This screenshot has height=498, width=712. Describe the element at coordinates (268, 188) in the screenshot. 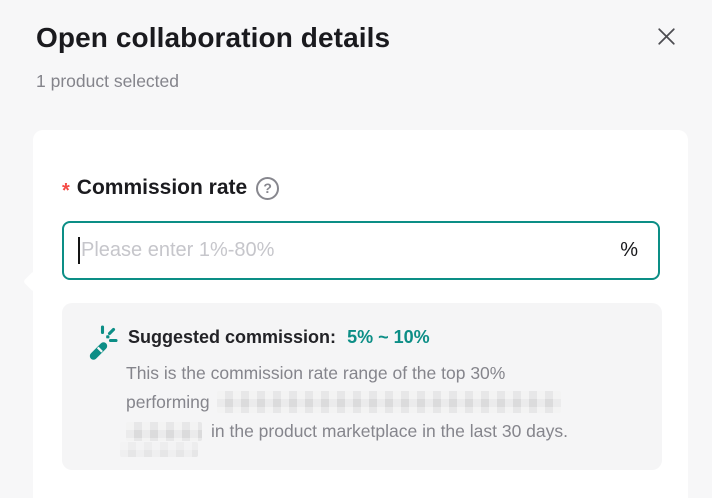

I see `help-icon: ?` at that location.